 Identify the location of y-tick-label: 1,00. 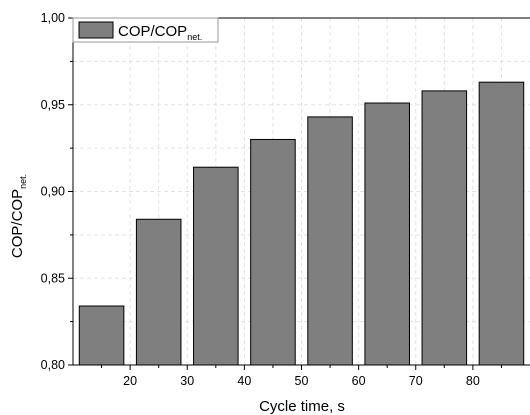
(53, 18).